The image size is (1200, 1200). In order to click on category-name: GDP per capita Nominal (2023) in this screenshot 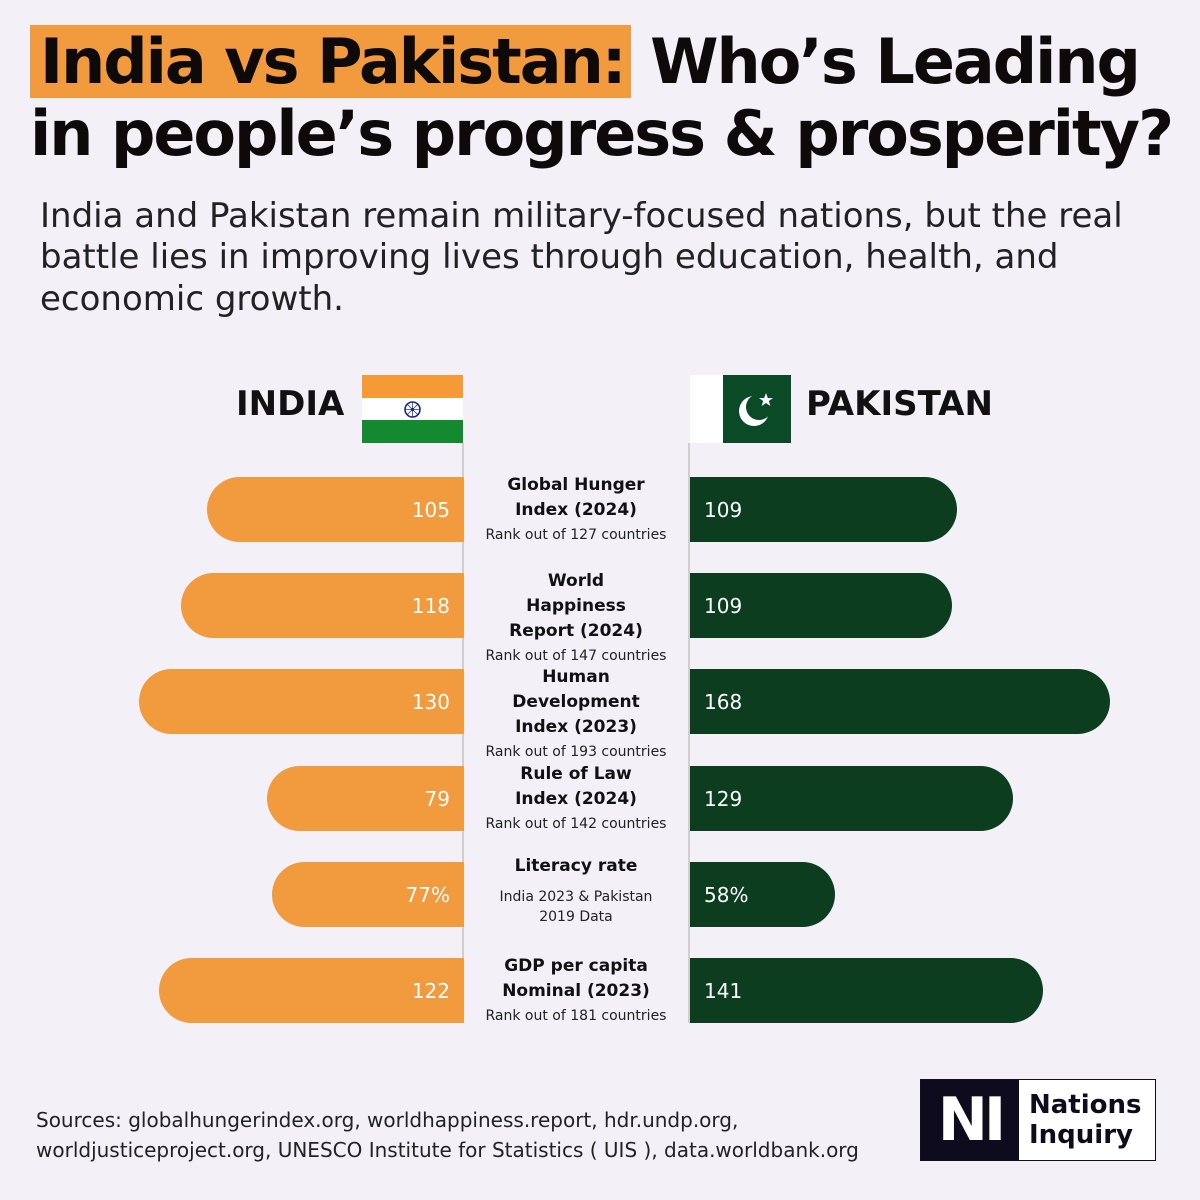, I will do `click(576, 978)`.